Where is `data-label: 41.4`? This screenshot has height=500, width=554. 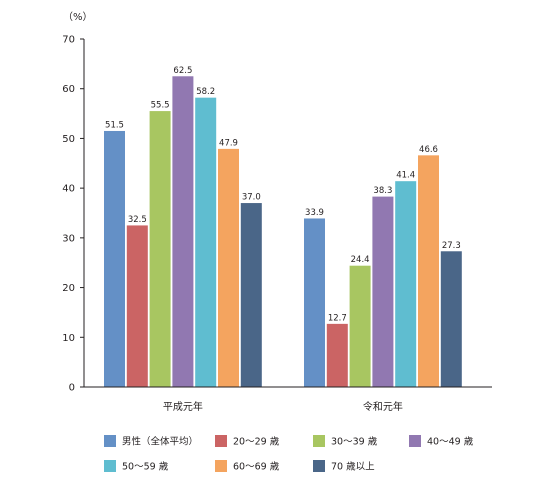
data-label: 41.4 is located at coordinates (405, 176).